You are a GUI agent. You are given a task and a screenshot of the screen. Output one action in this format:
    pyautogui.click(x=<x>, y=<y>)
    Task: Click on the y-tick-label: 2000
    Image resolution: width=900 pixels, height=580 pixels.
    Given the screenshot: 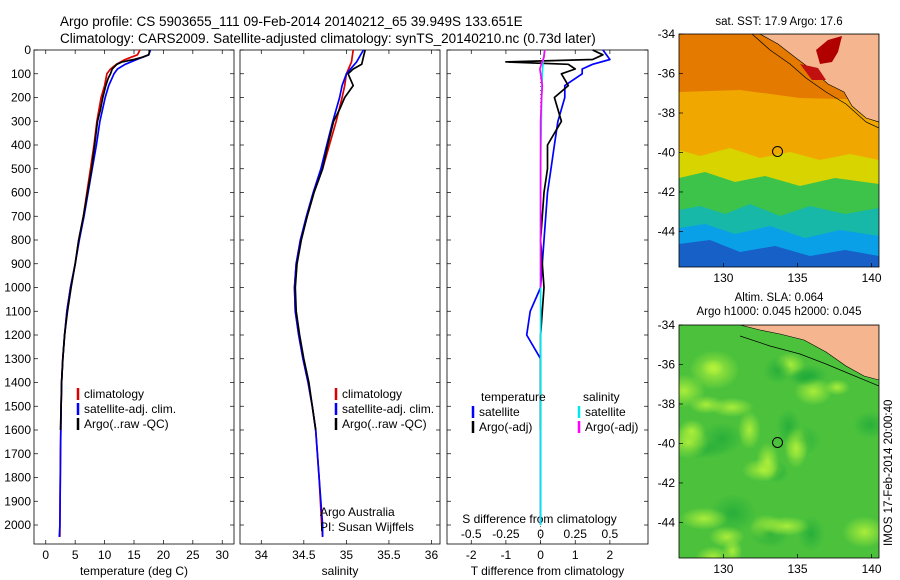 What is the action you would take?
    pyautogui.click(x=17, y=525)
    